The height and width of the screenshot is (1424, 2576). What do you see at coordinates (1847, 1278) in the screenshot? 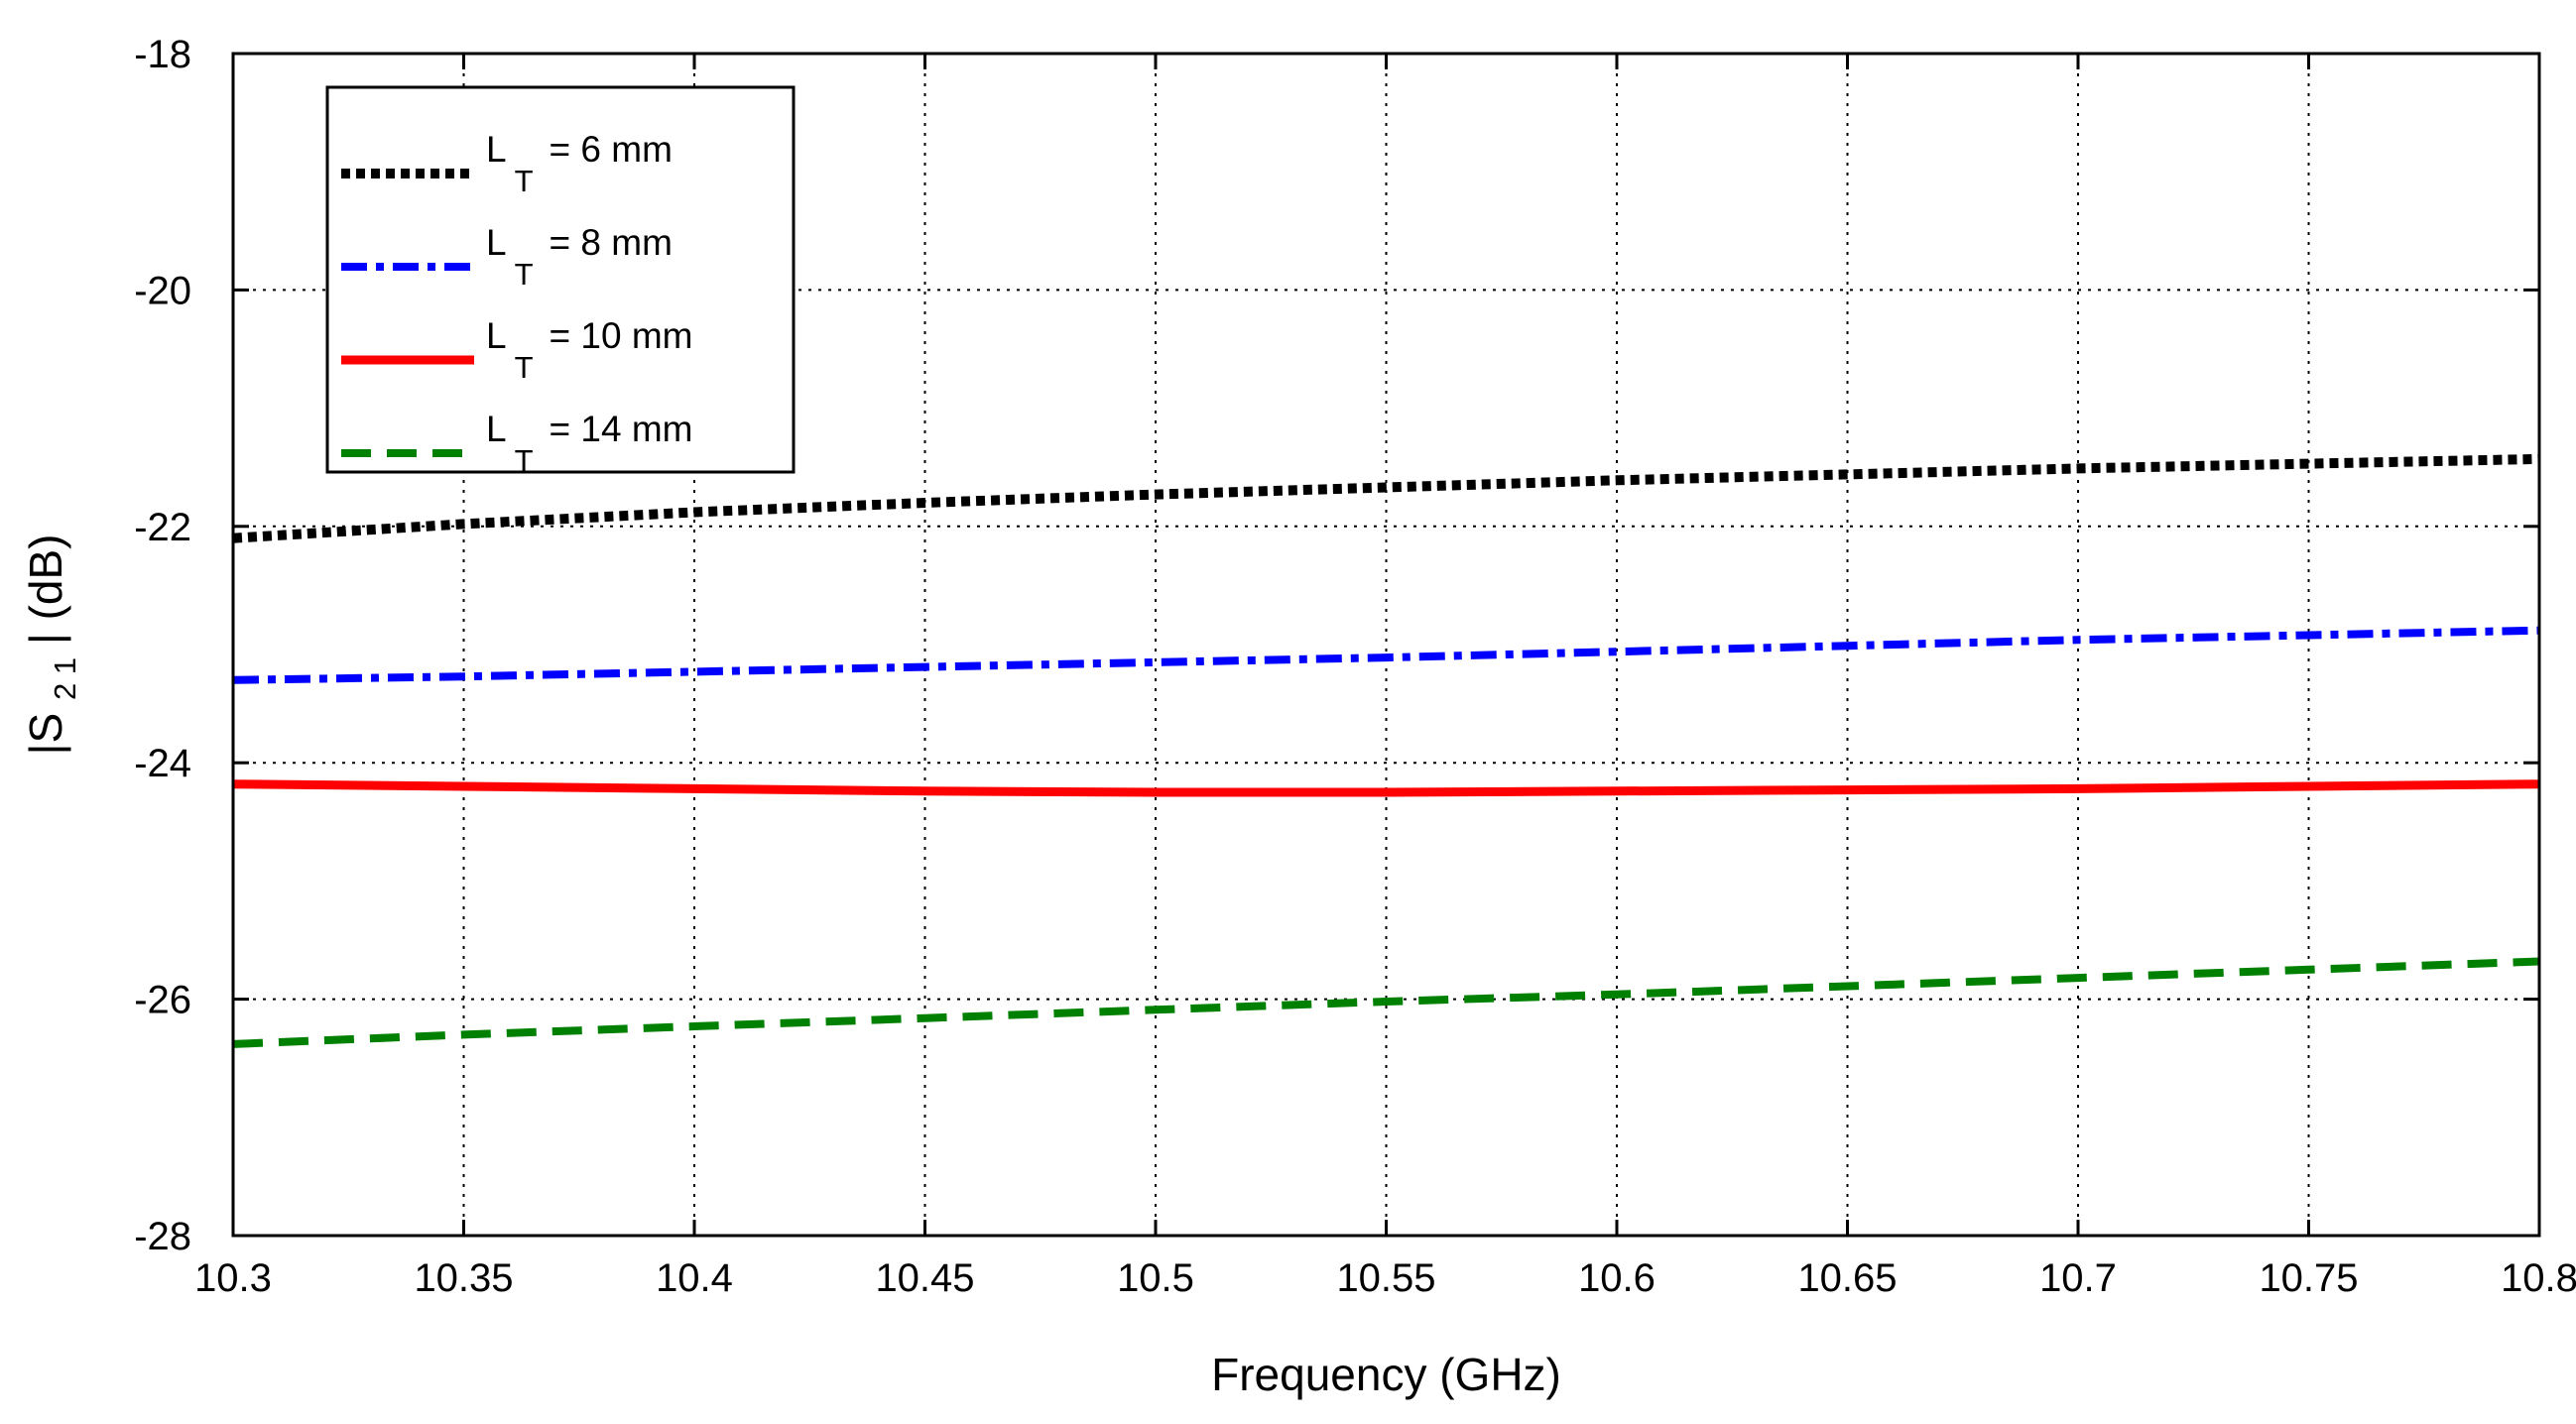
I see `x-tick-label: 10.65` at bounding box center [1847, 1278].